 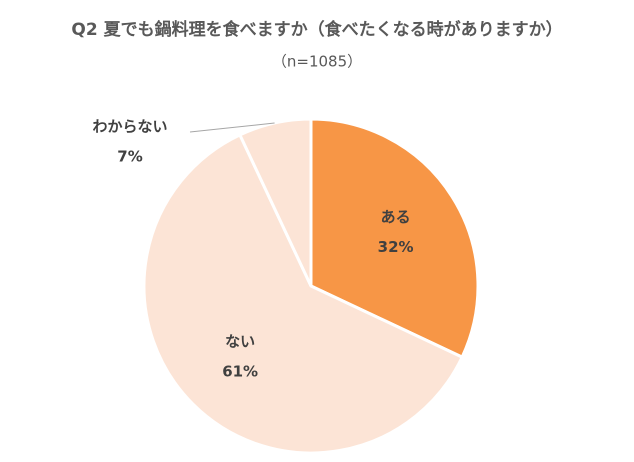 What do you see at coordinates (240, 341) in the screenshot?
I see `category-label: ない` at bounding box center [240, 341].